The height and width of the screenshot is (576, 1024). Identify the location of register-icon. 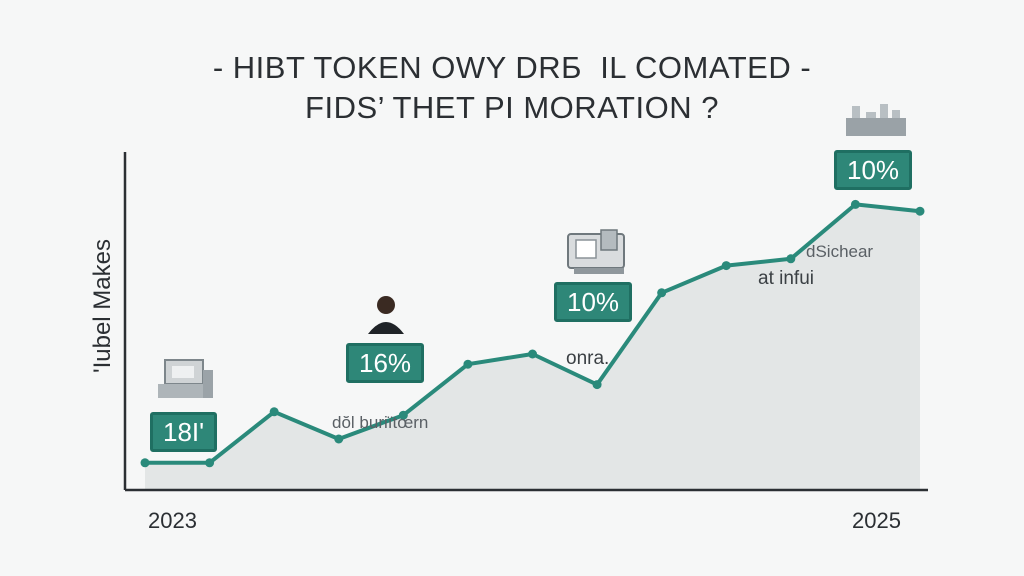
(185, 378).